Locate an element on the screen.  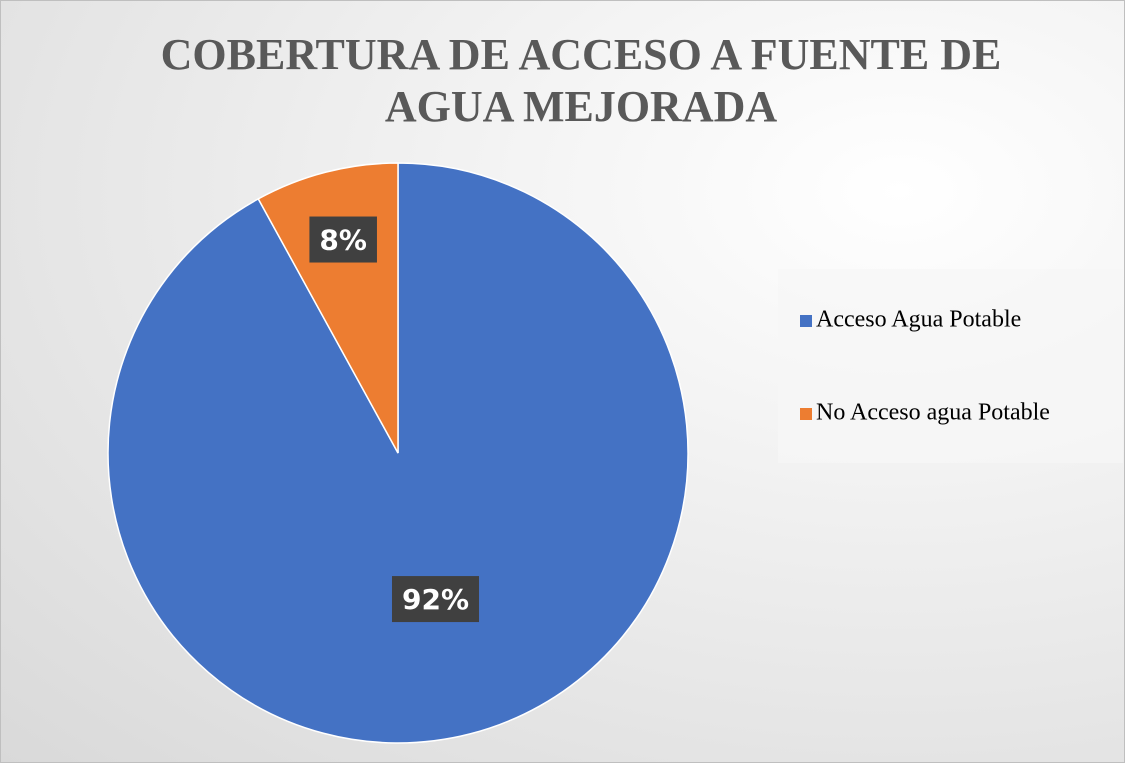
legend-box is located at coordinates (950, 366).